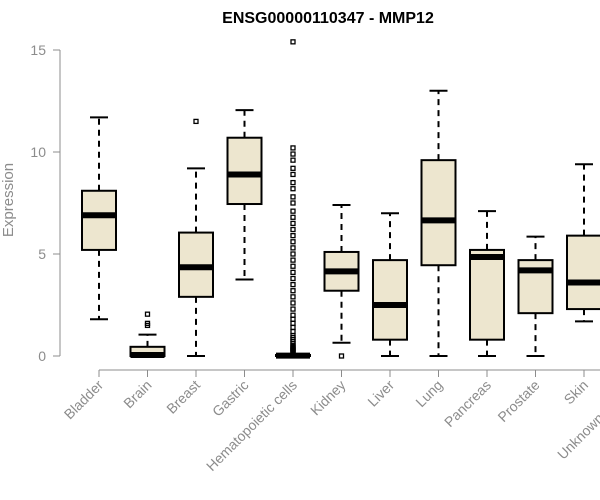  What do you see at coordinates (137, 394) in the screenshot?
I see `x-tick-label: Brain` at bounding box center [137, 394].